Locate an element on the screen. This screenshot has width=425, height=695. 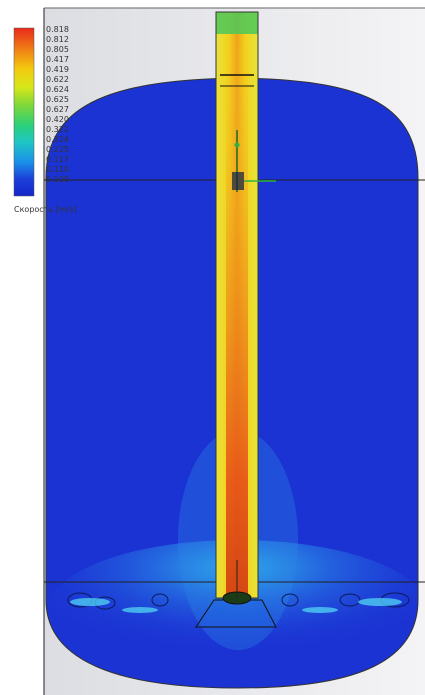
legend-label: 0.100 is located at coordinates (57, 179).